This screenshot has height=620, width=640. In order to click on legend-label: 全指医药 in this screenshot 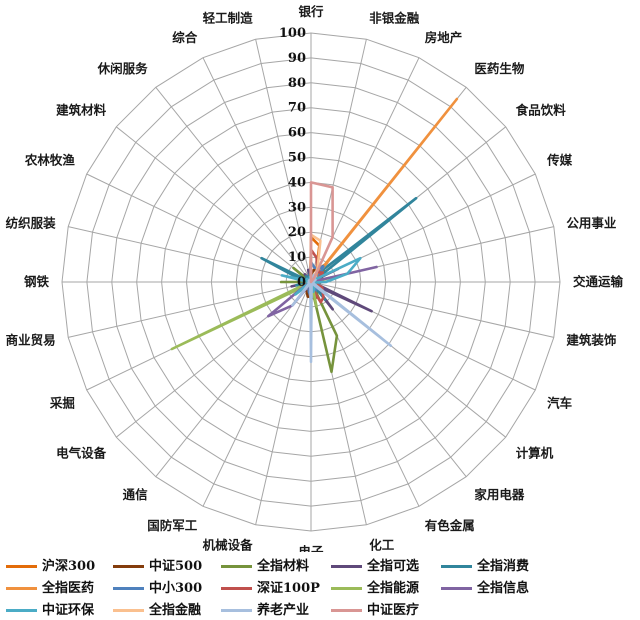, I will do `click(68, 588)`.